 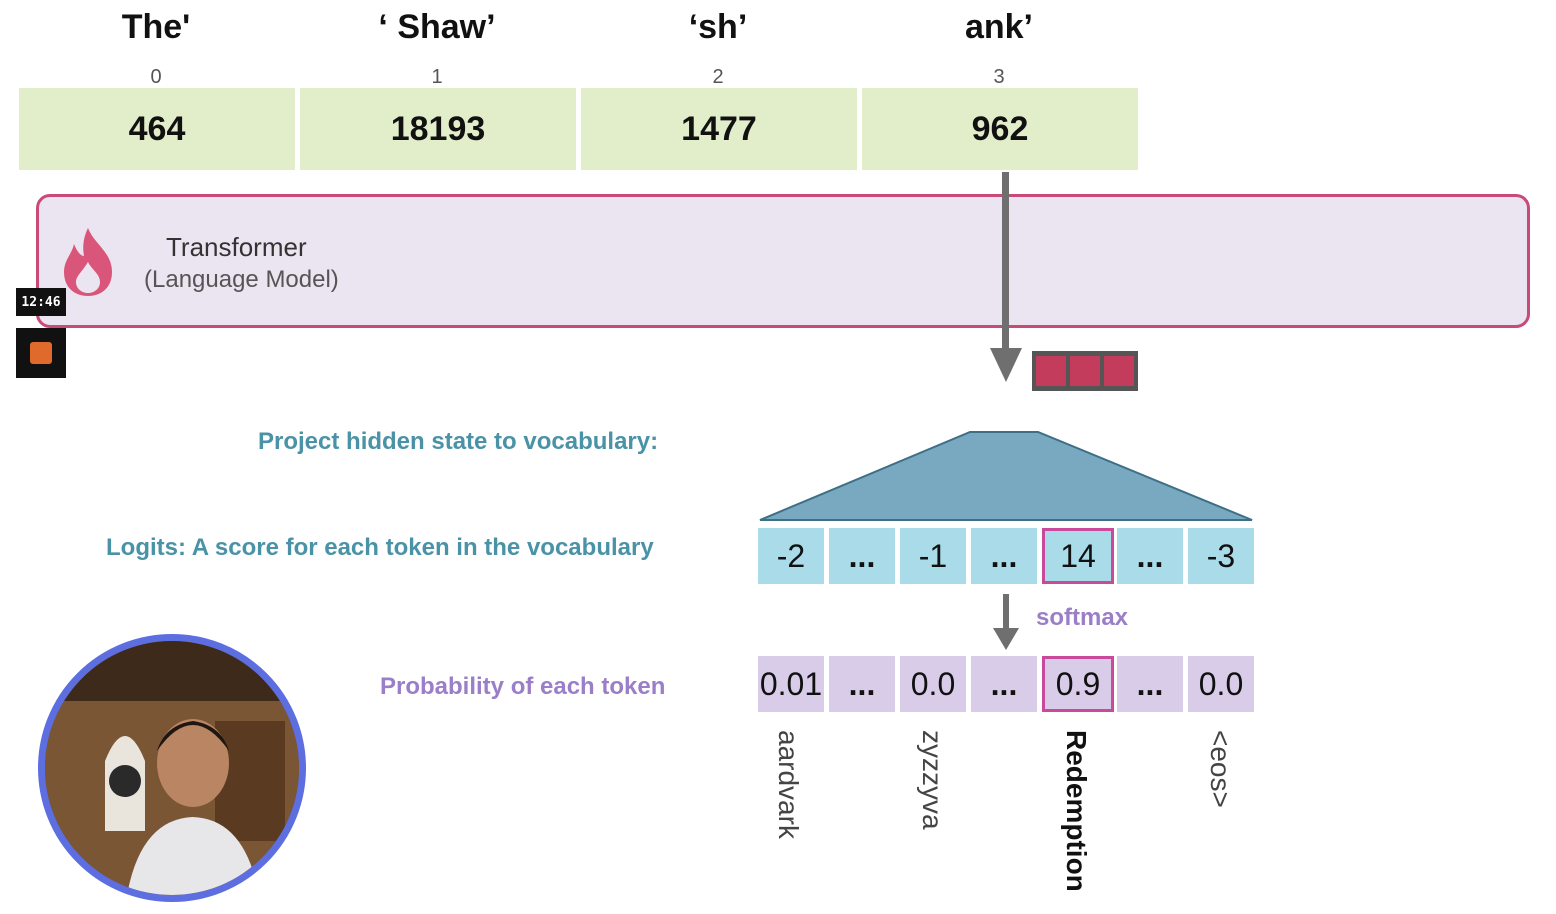 I want to click on softmax-label: softmax, so click(x=1082, y=617).